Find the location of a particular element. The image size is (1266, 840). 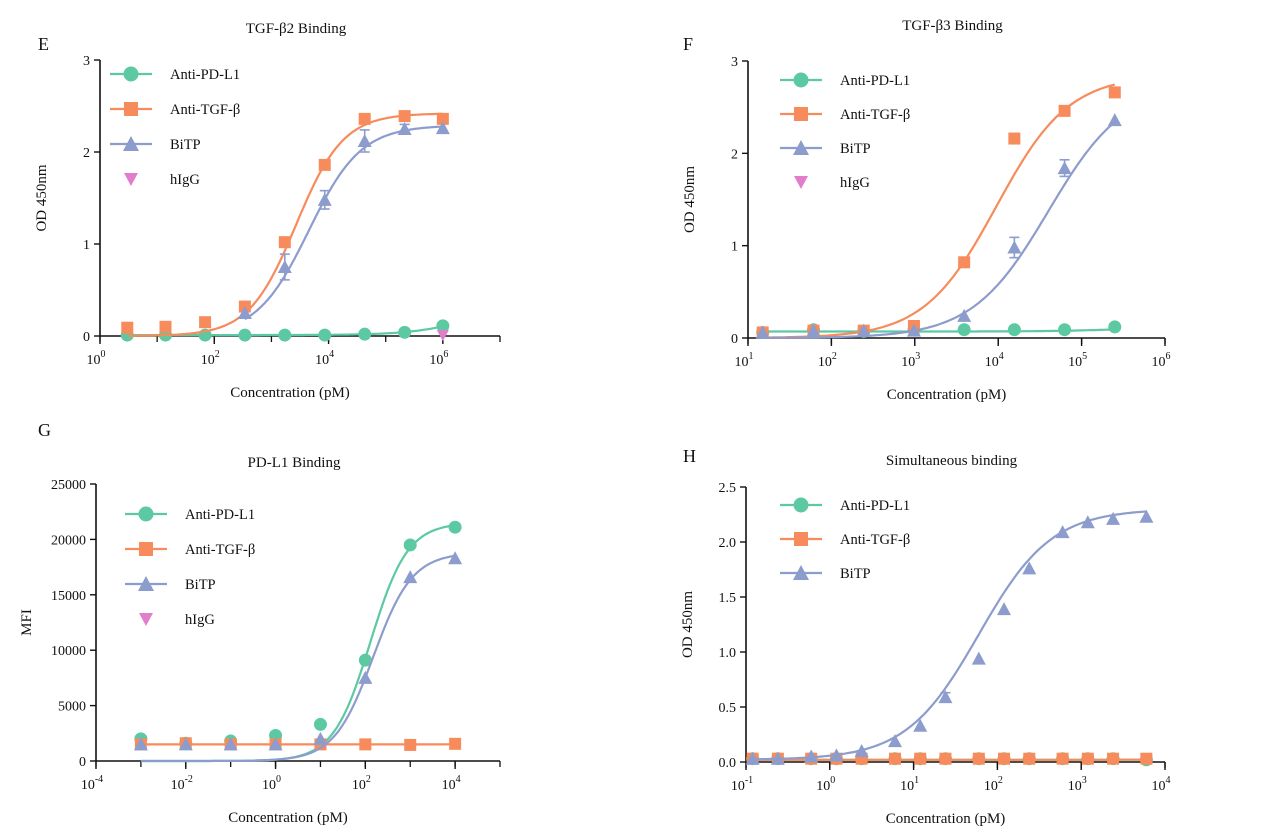

legend: Anti-PD-L1 Anti-TGF-β BiTP hIgG is located at coordinates (190, 567).